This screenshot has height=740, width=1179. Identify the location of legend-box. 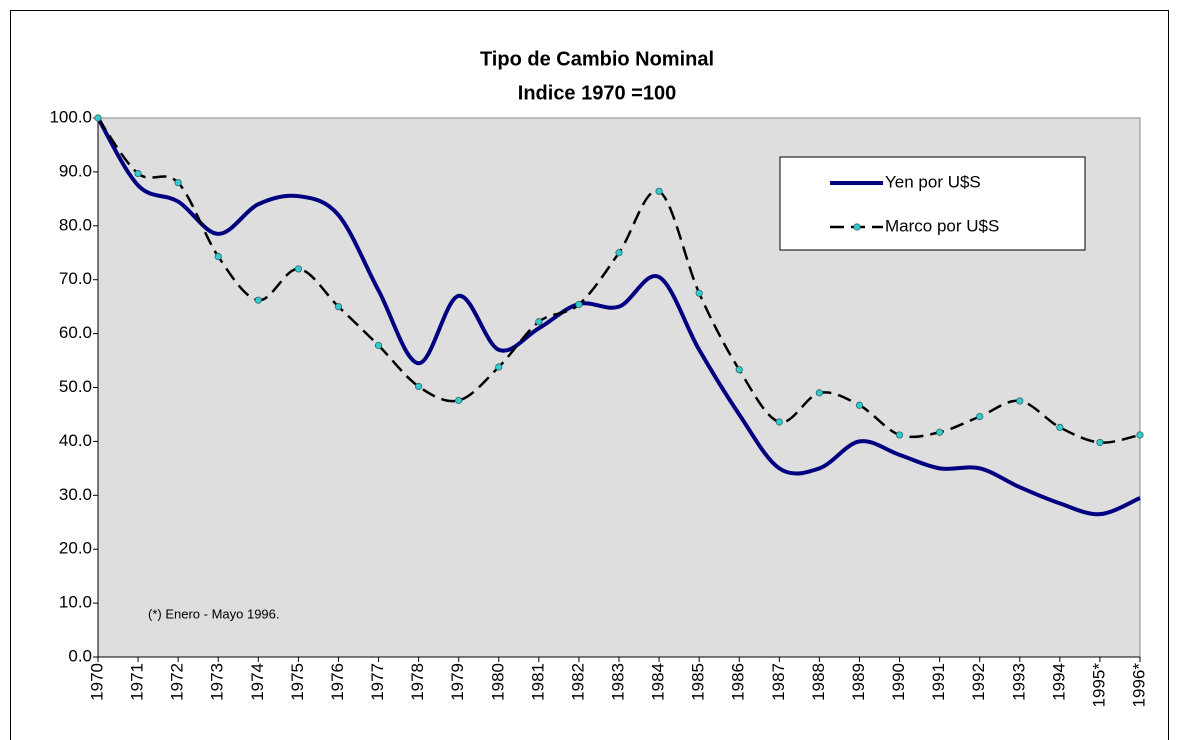
(932, 203).